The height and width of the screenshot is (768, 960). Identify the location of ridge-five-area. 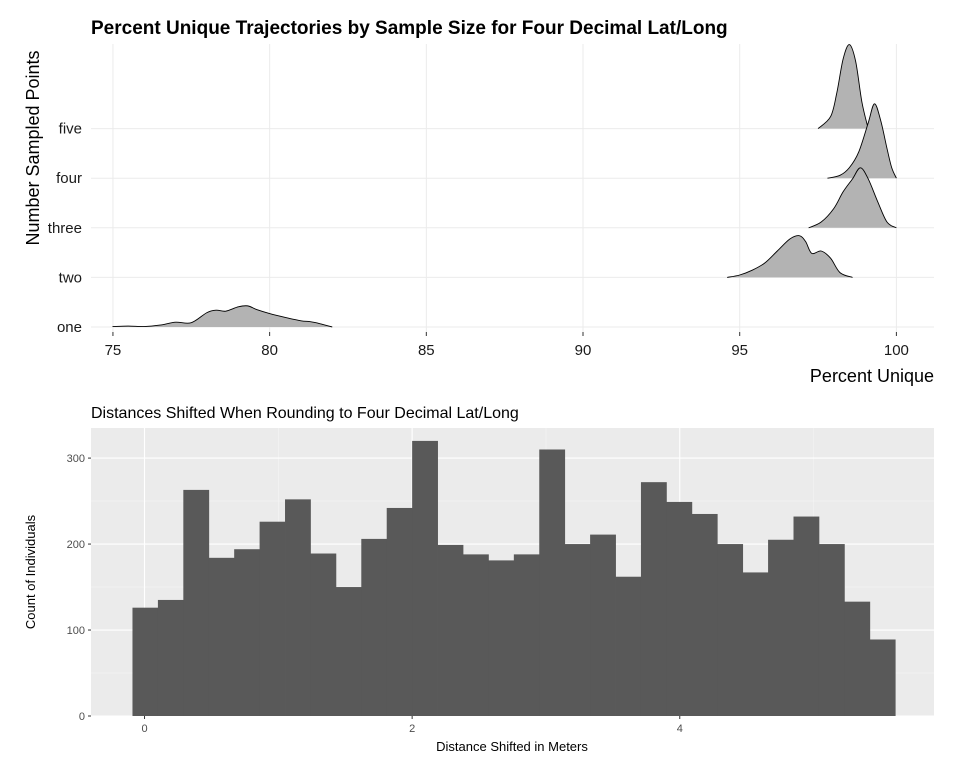
(843, 86).